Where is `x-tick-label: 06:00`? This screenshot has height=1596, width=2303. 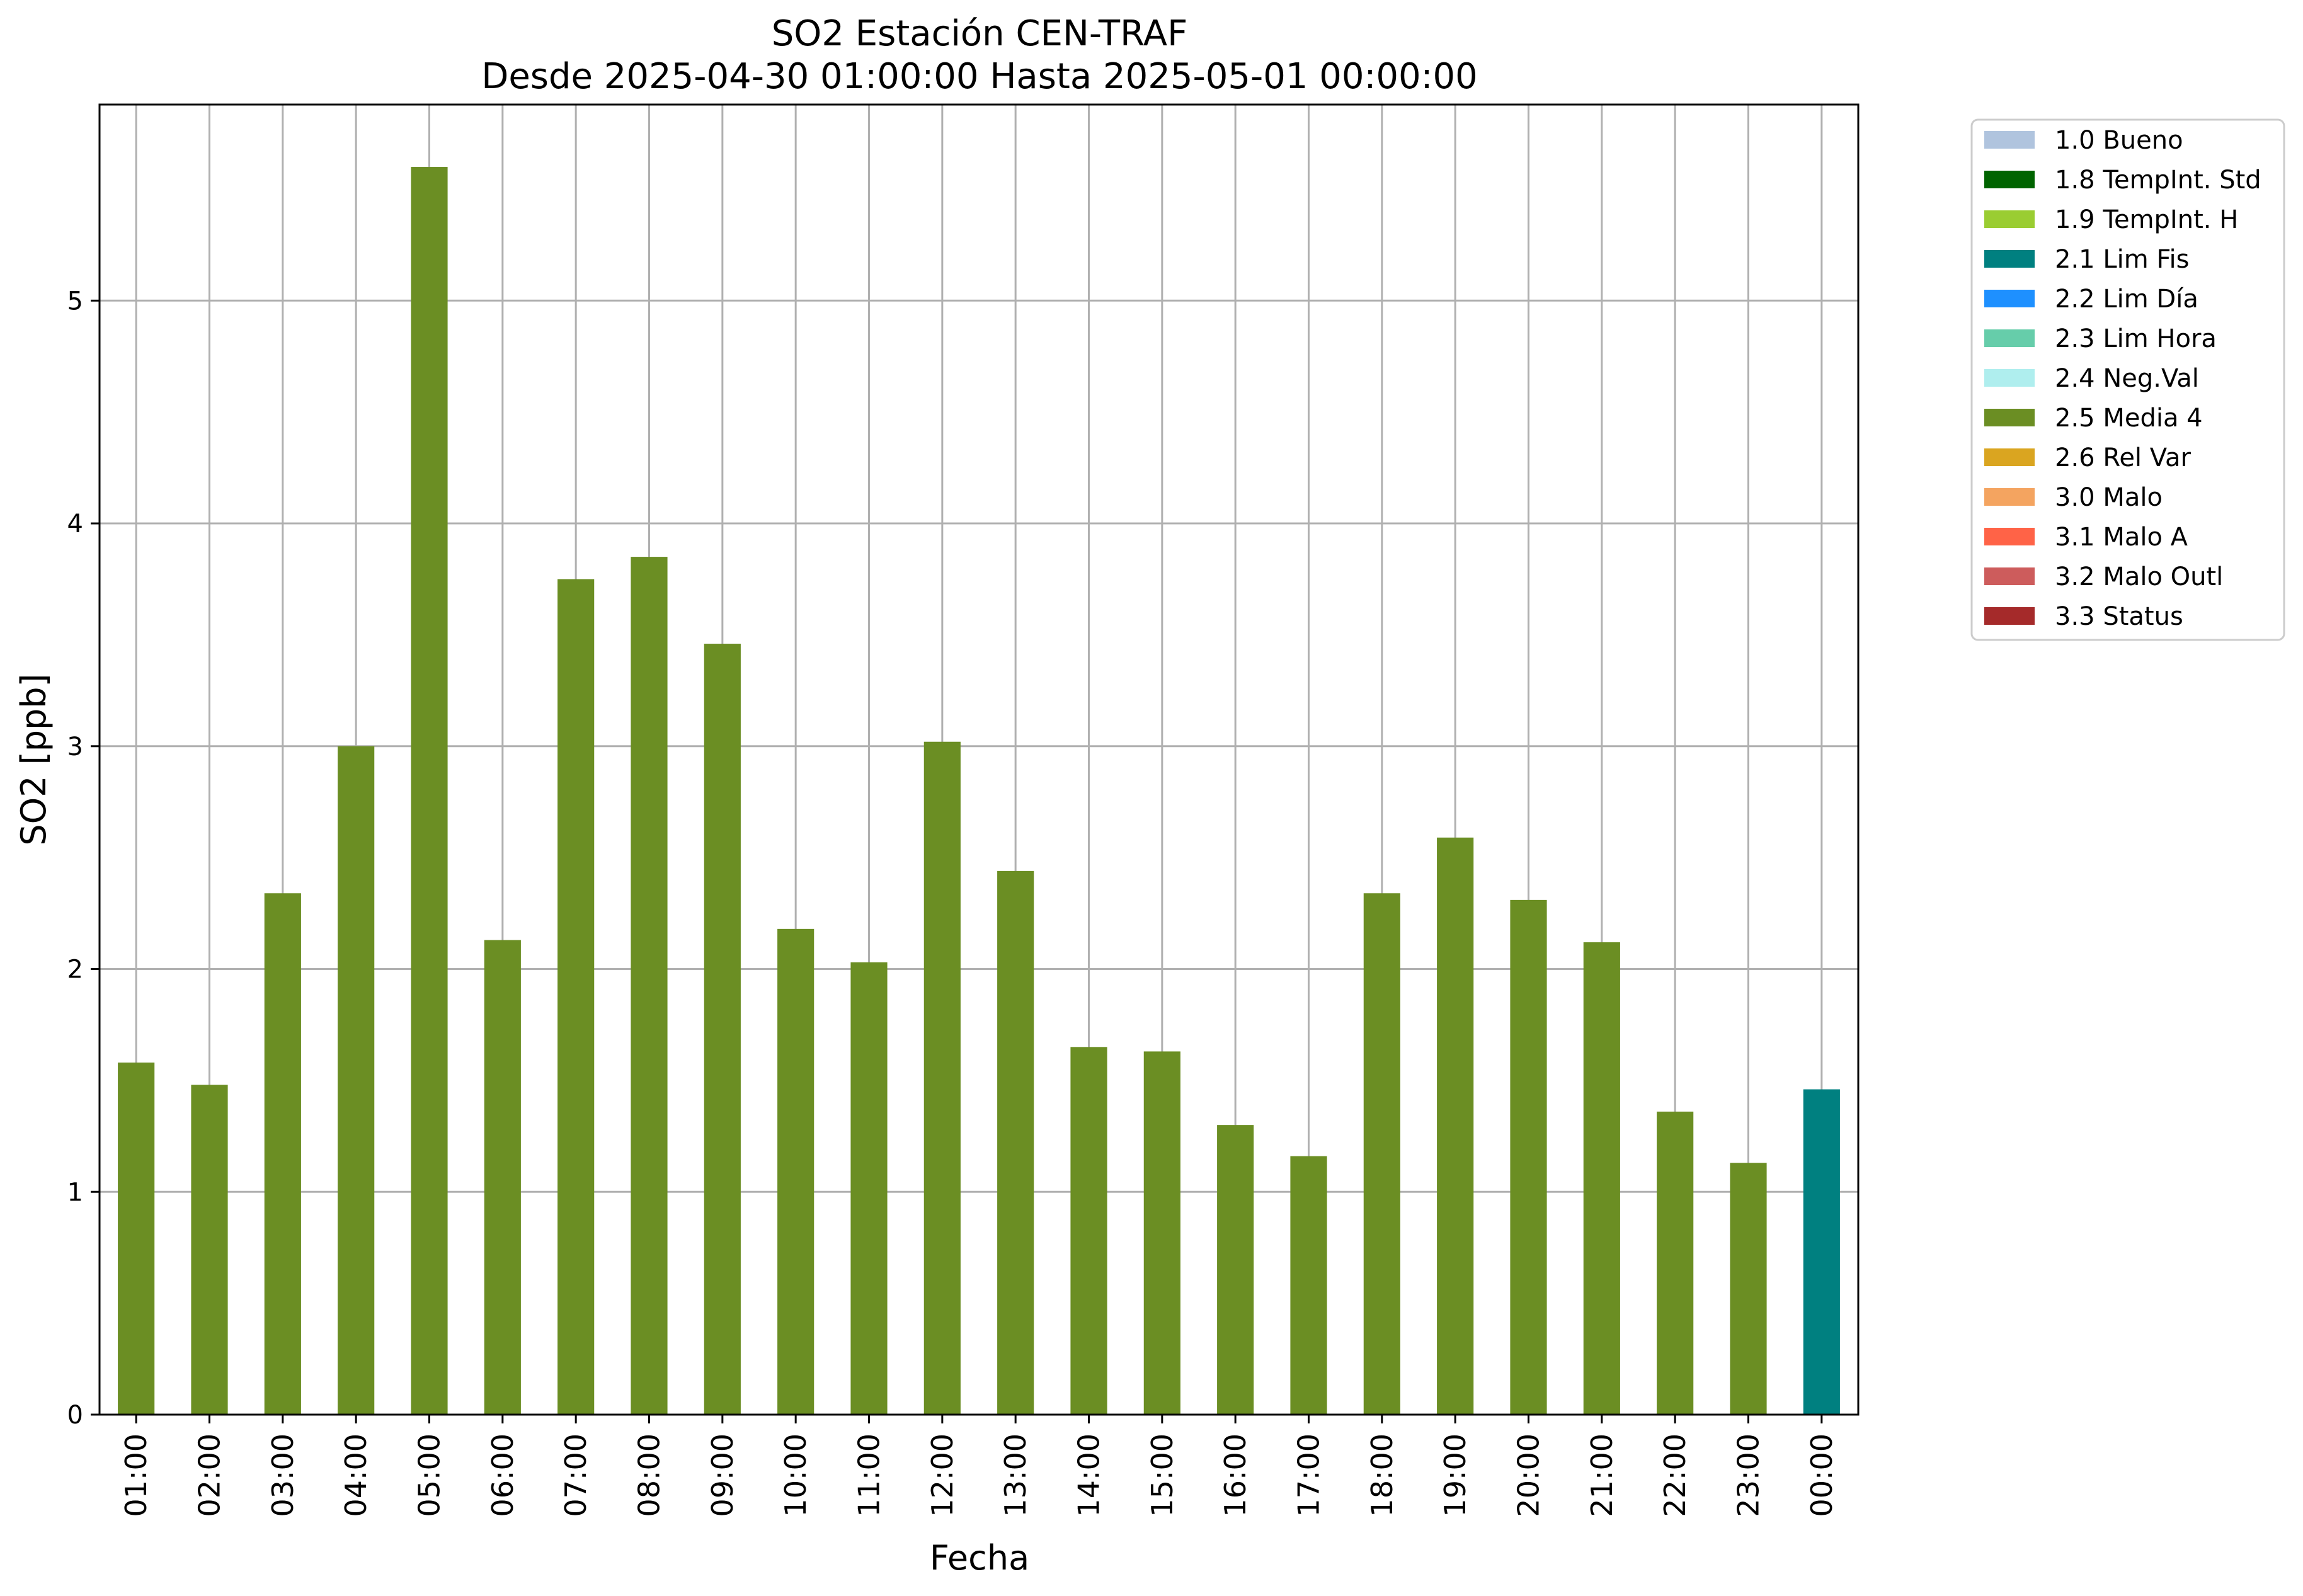
x-tick-label: 06:00 is located at coordinates (503, 1475).